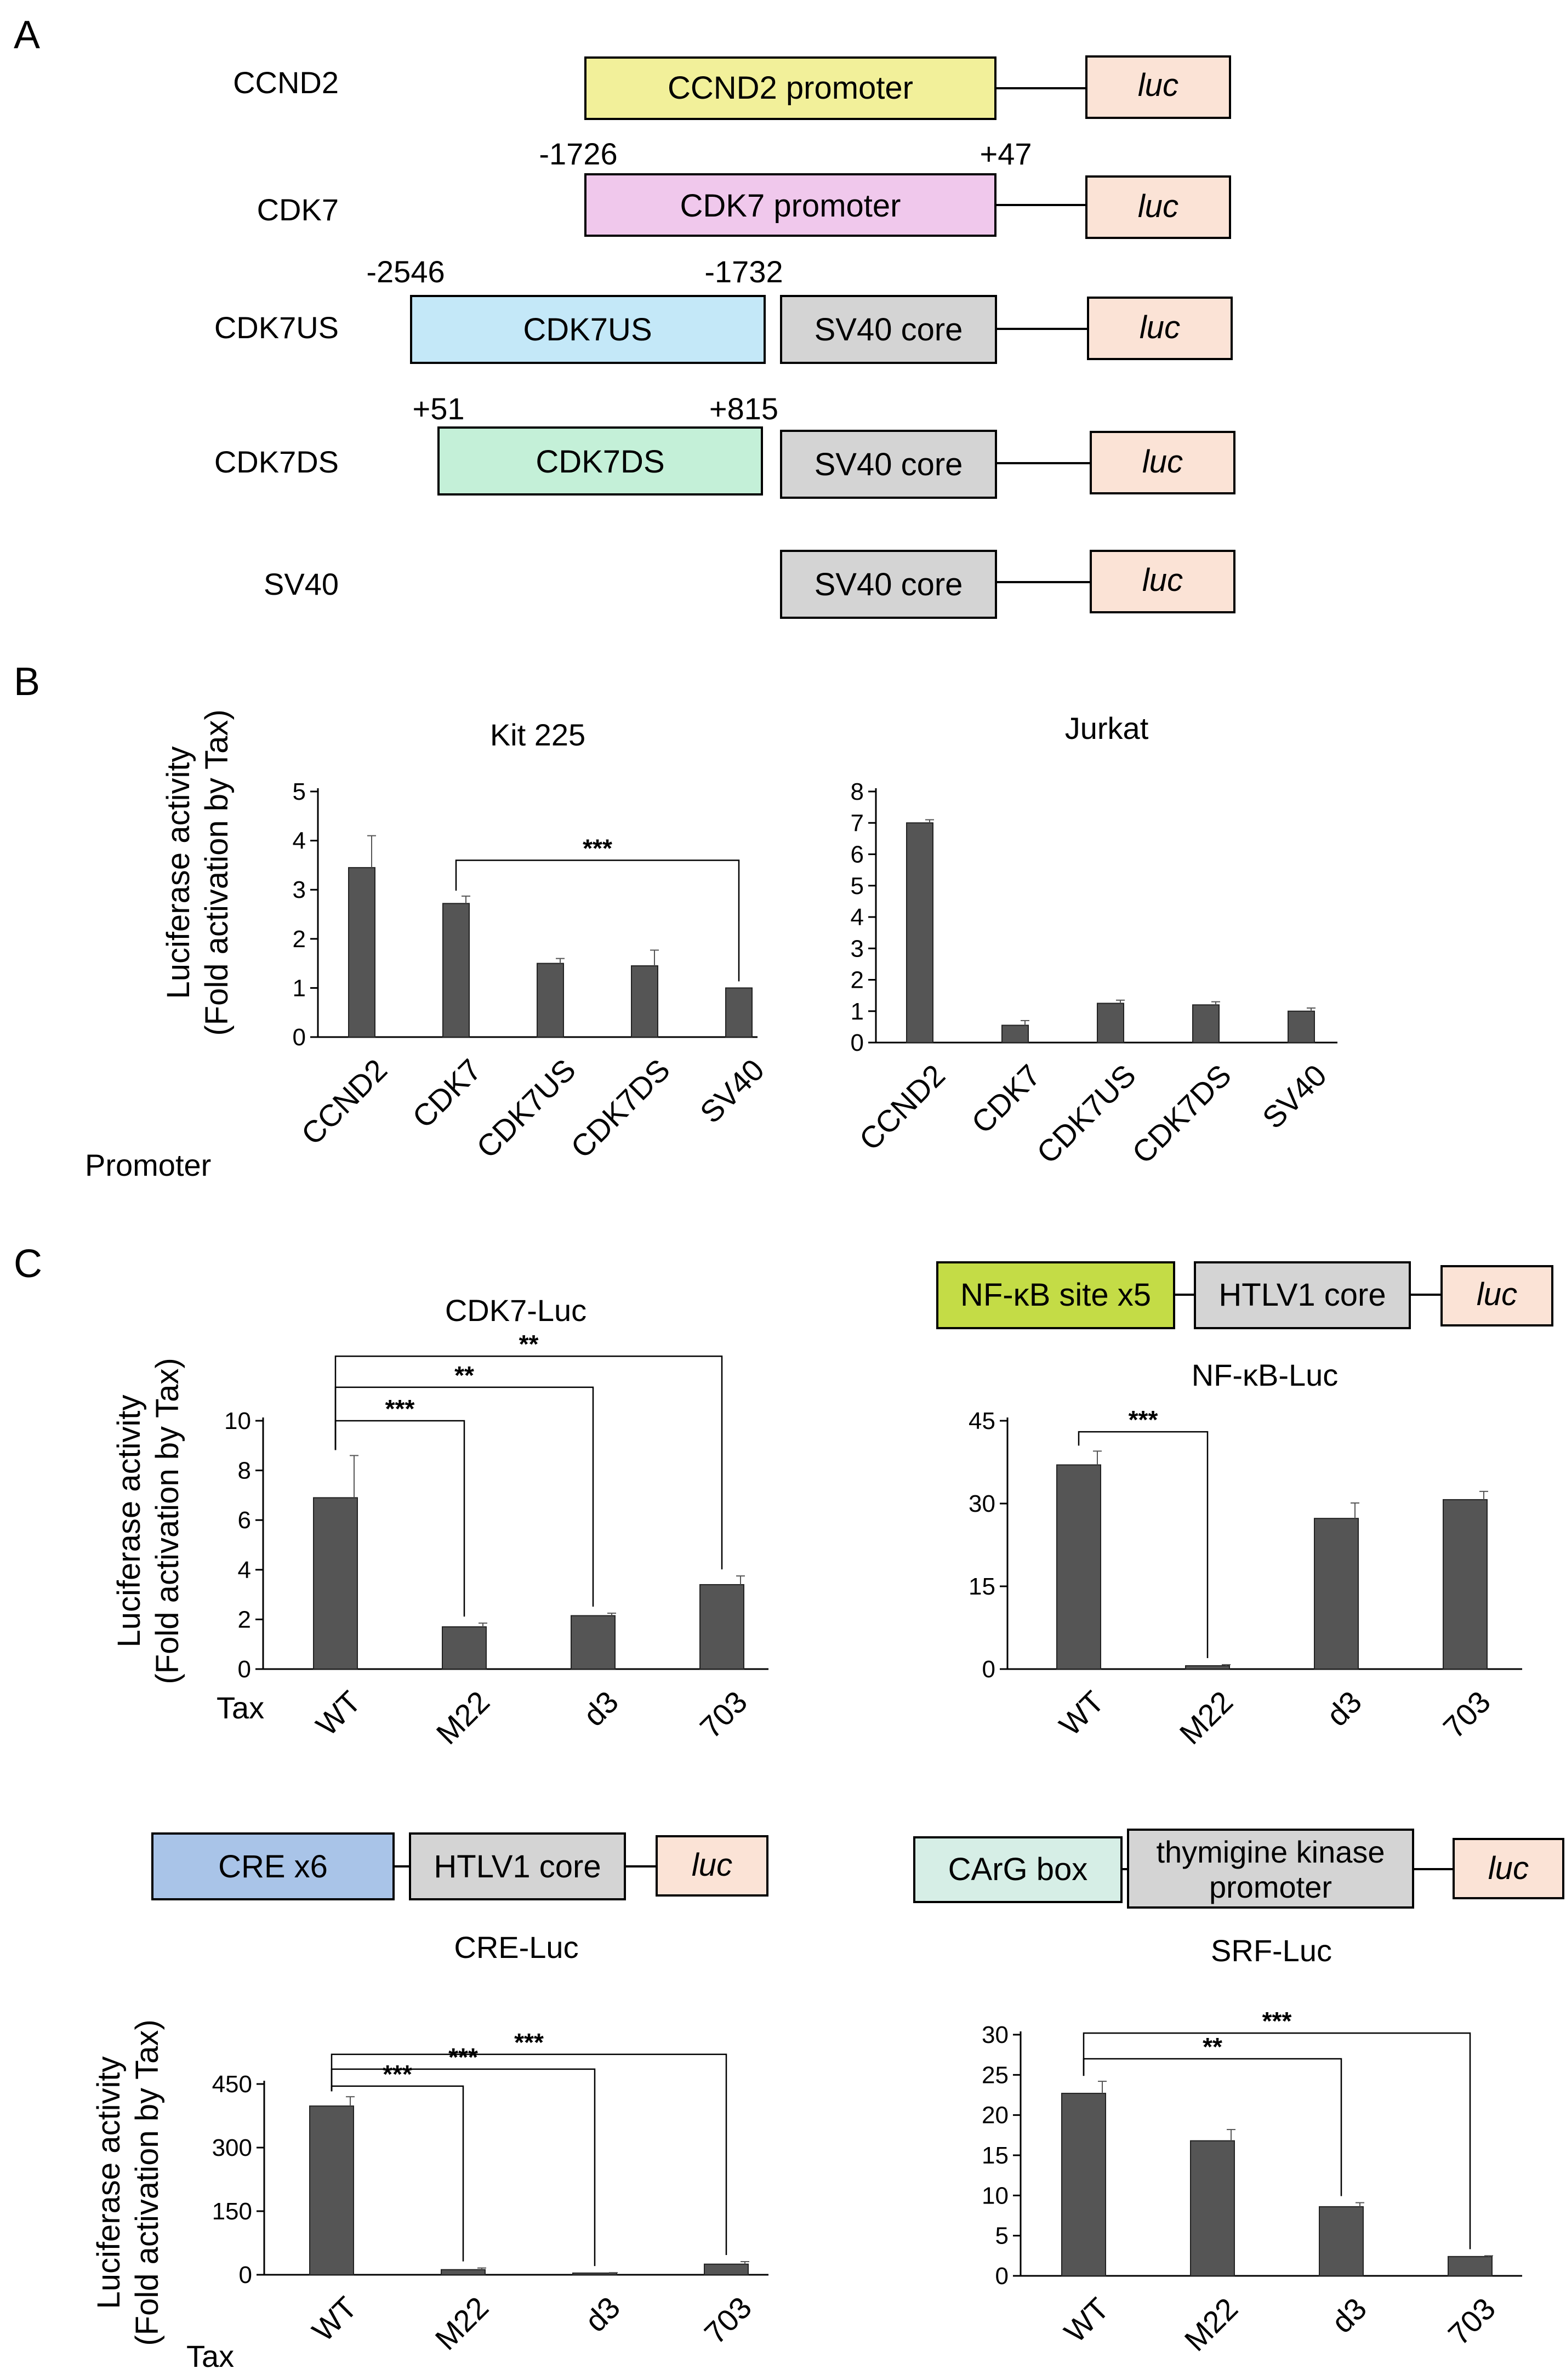 The width and height of the screenshot is (1566, 2380). What do you see at coordinates (232, 2147) in the screenshot?
I see `y-tick-label: 300` at bounding box center [232, 2147].